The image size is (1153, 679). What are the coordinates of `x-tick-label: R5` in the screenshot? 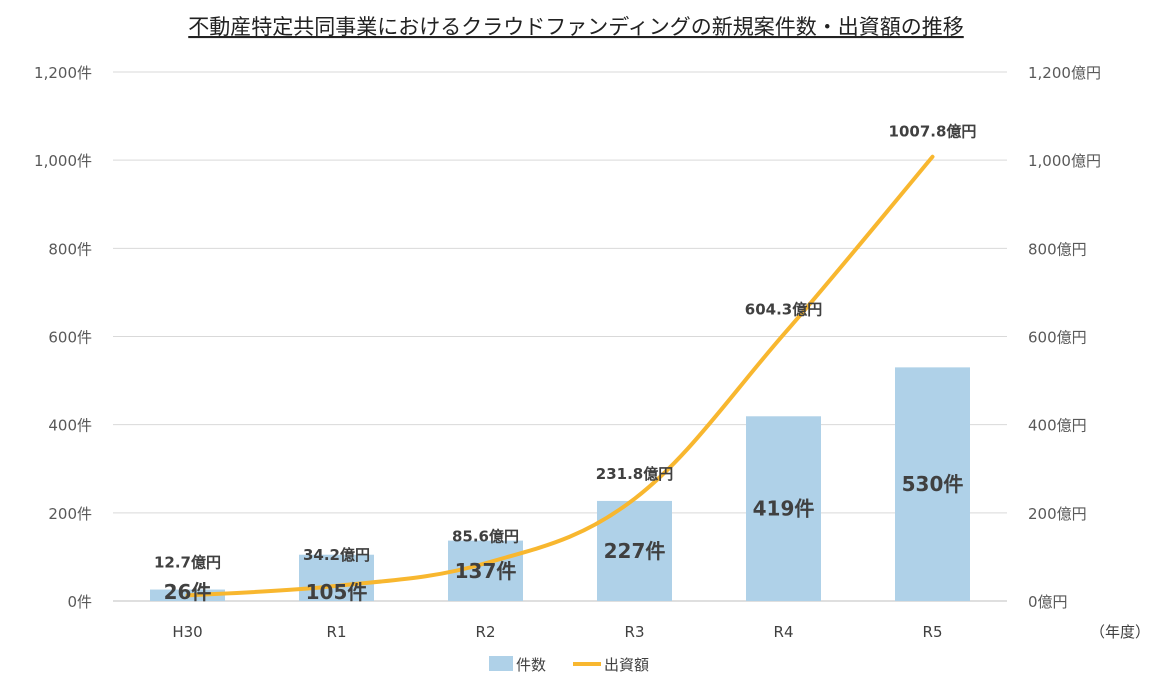 It's located at (933, 632).